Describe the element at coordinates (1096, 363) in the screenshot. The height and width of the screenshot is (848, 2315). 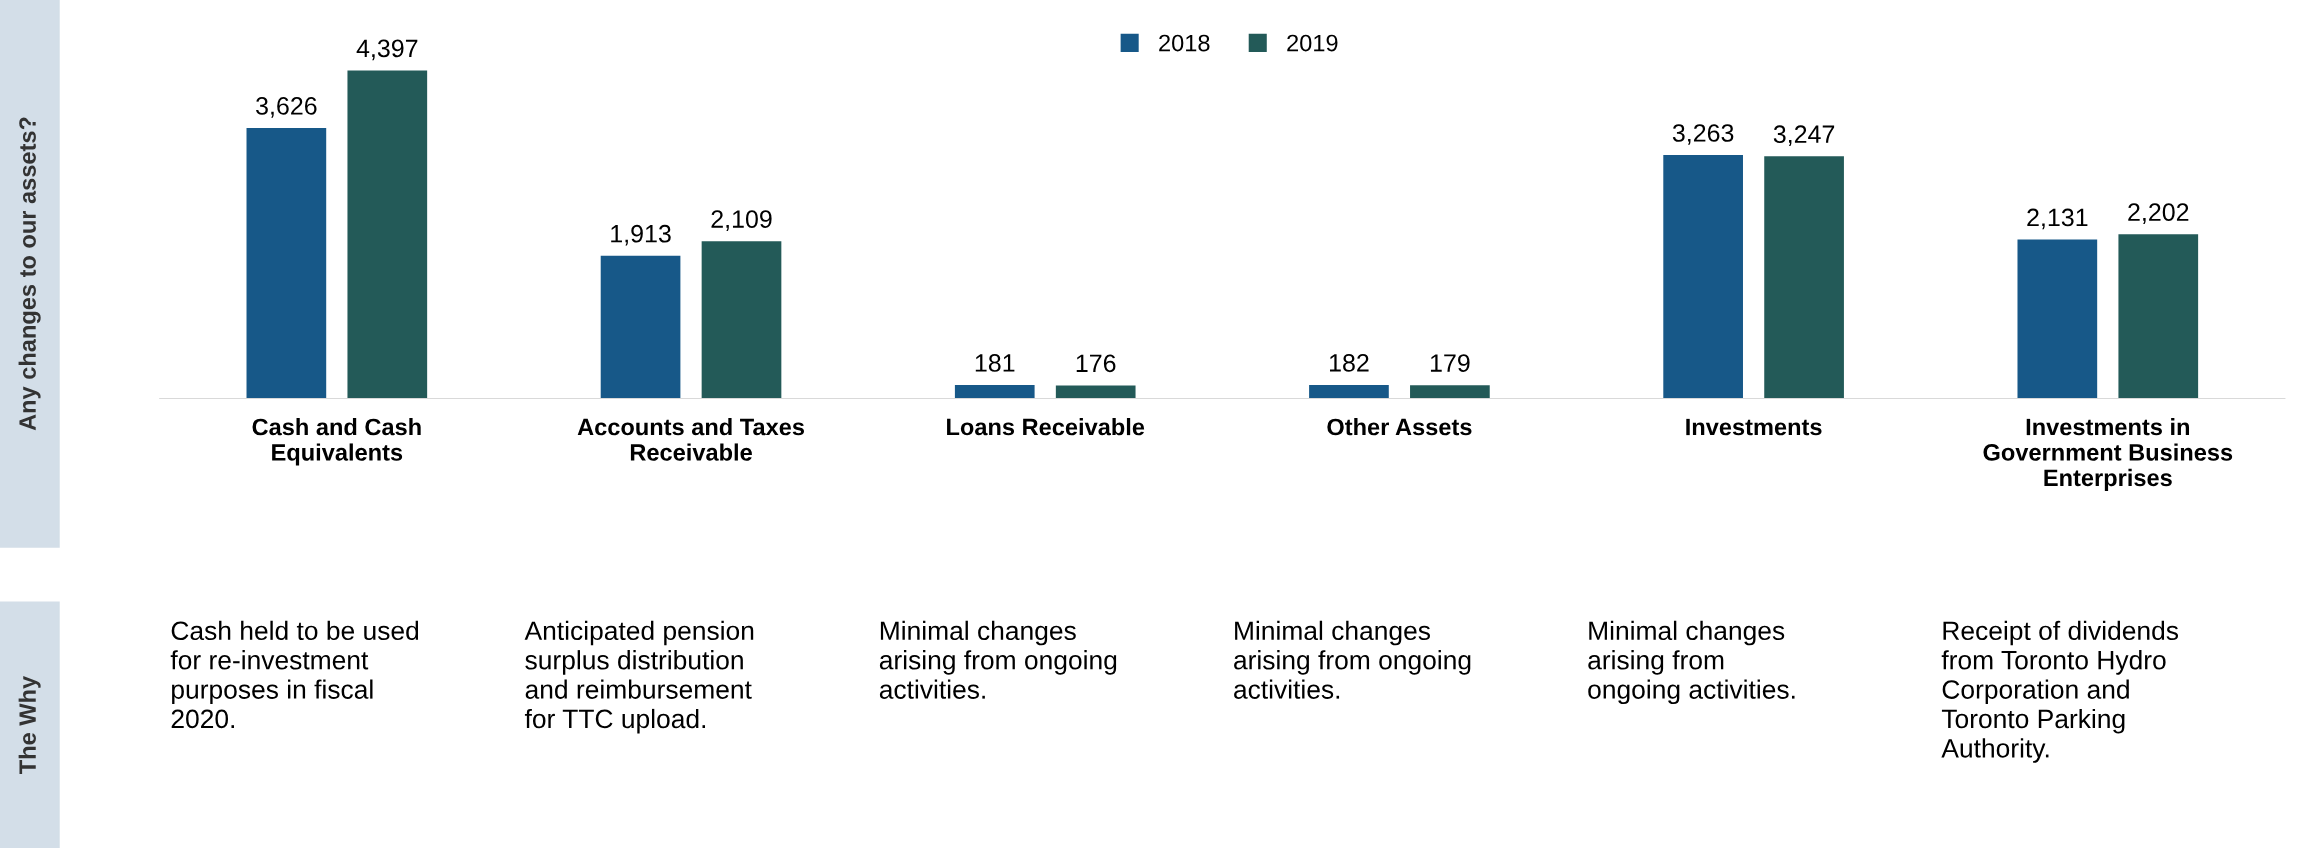
I see `data-label: 176` at that location.